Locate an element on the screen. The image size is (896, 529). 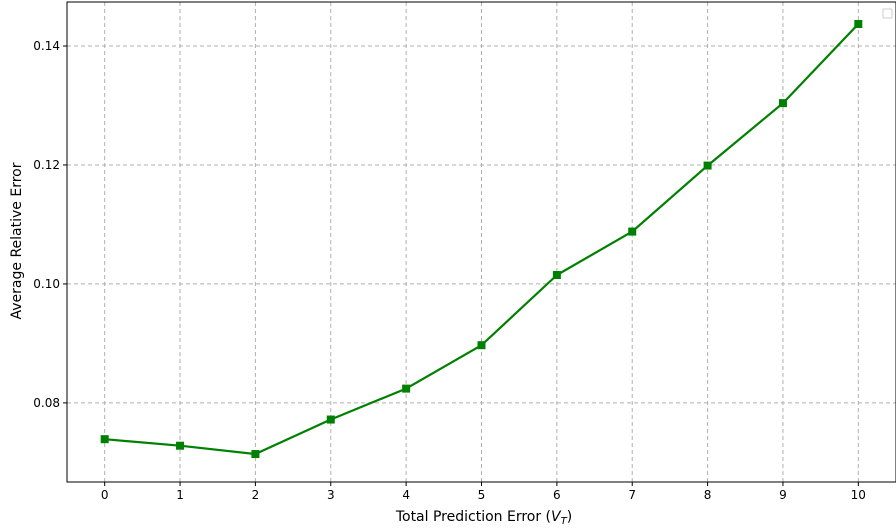
x-axis-label-suffix: ) is located at coordinates (569, 517).